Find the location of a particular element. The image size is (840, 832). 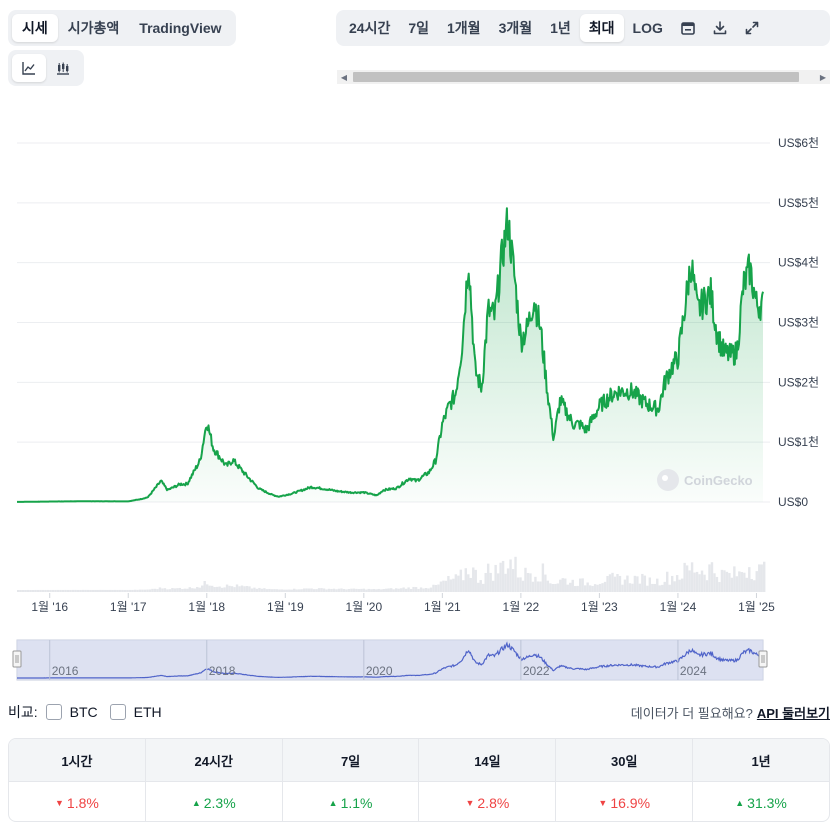

tab-price: 시세 is located at coordinates (35, 28).